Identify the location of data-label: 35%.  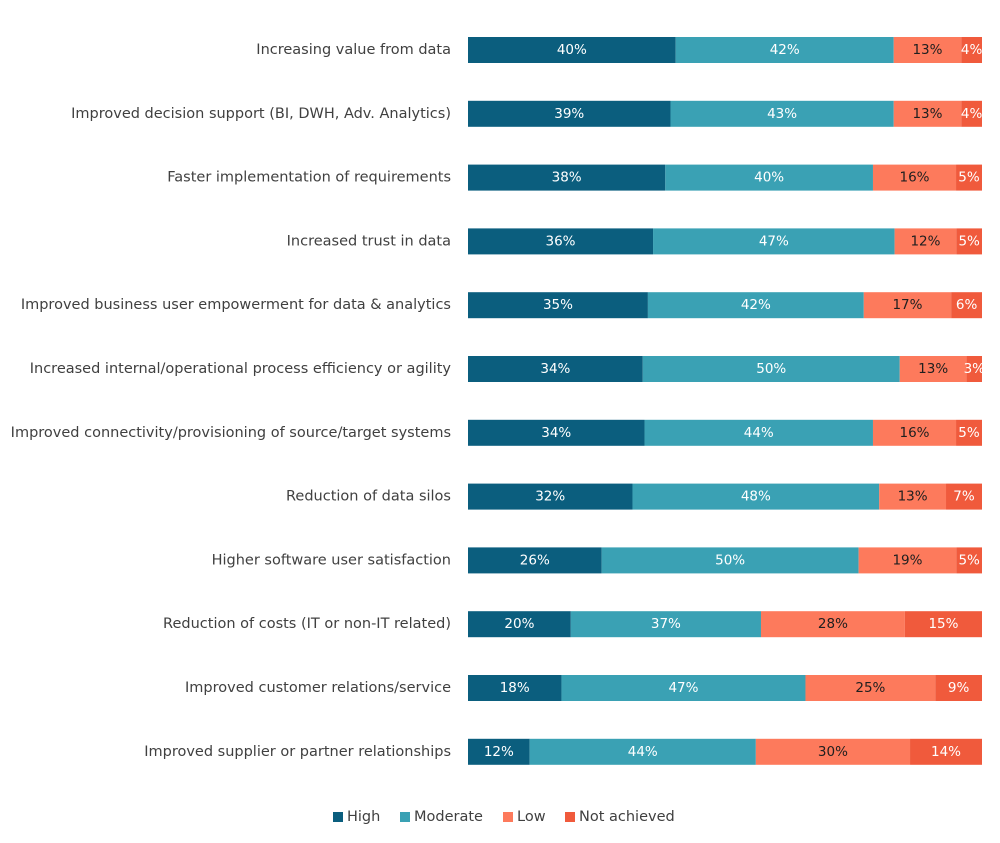
(558, 305).